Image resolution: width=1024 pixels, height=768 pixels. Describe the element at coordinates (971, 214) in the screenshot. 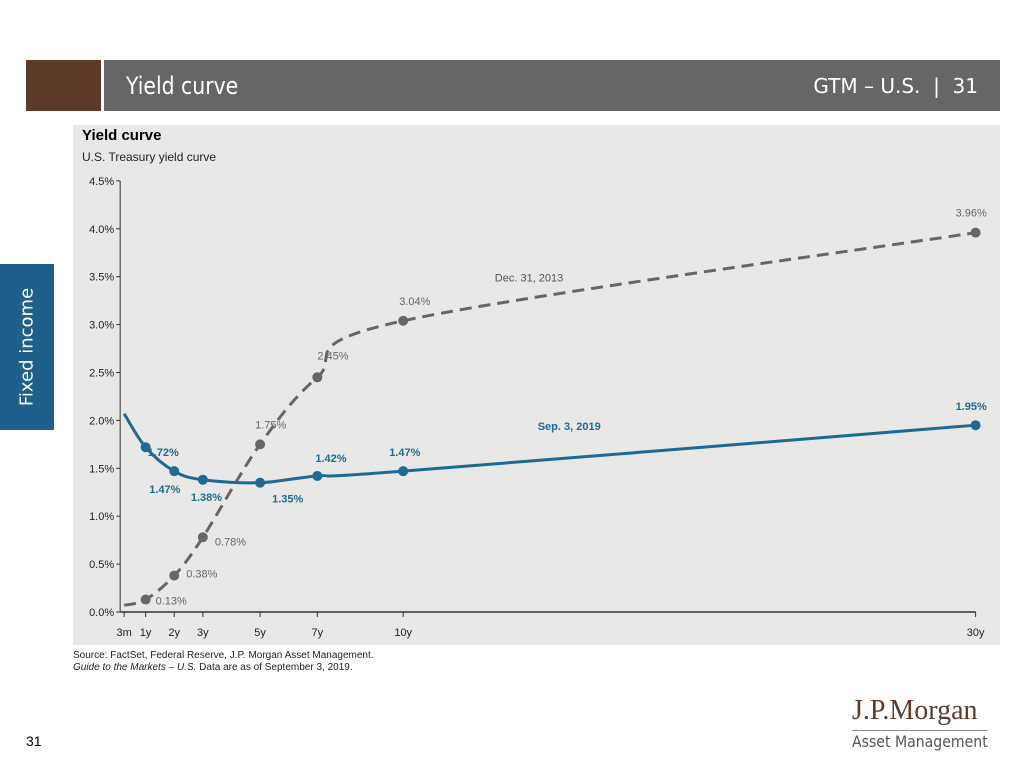

I see `data-label: 3.96%` at that location.